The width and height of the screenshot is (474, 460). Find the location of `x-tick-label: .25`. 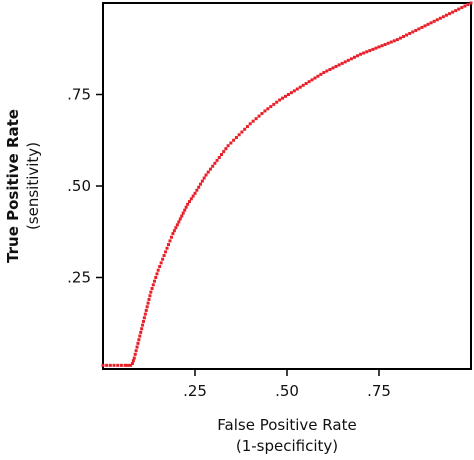

x-tick-label: .25 is located at coordinates (195, 391).